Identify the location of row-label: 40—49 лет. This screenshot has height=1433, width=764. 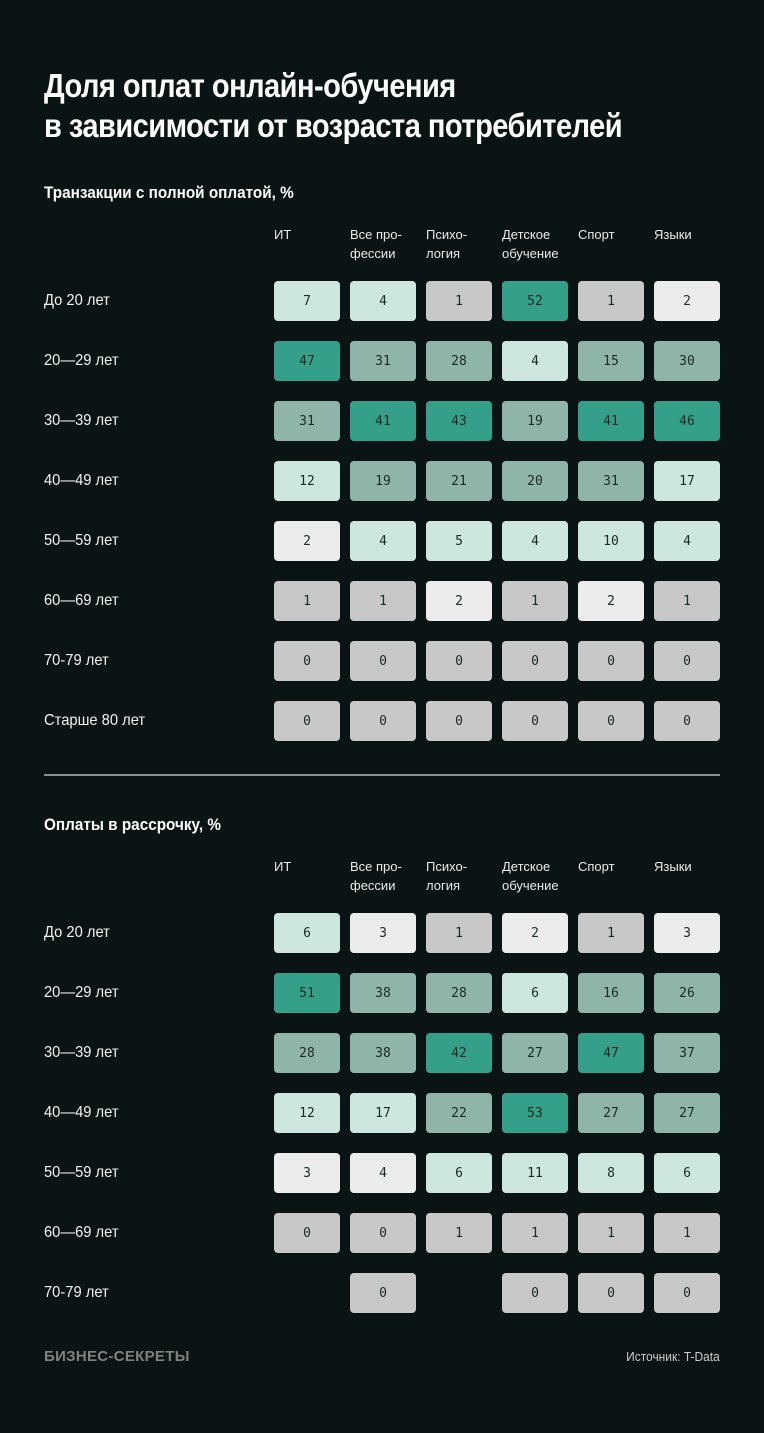
(81, 1112).